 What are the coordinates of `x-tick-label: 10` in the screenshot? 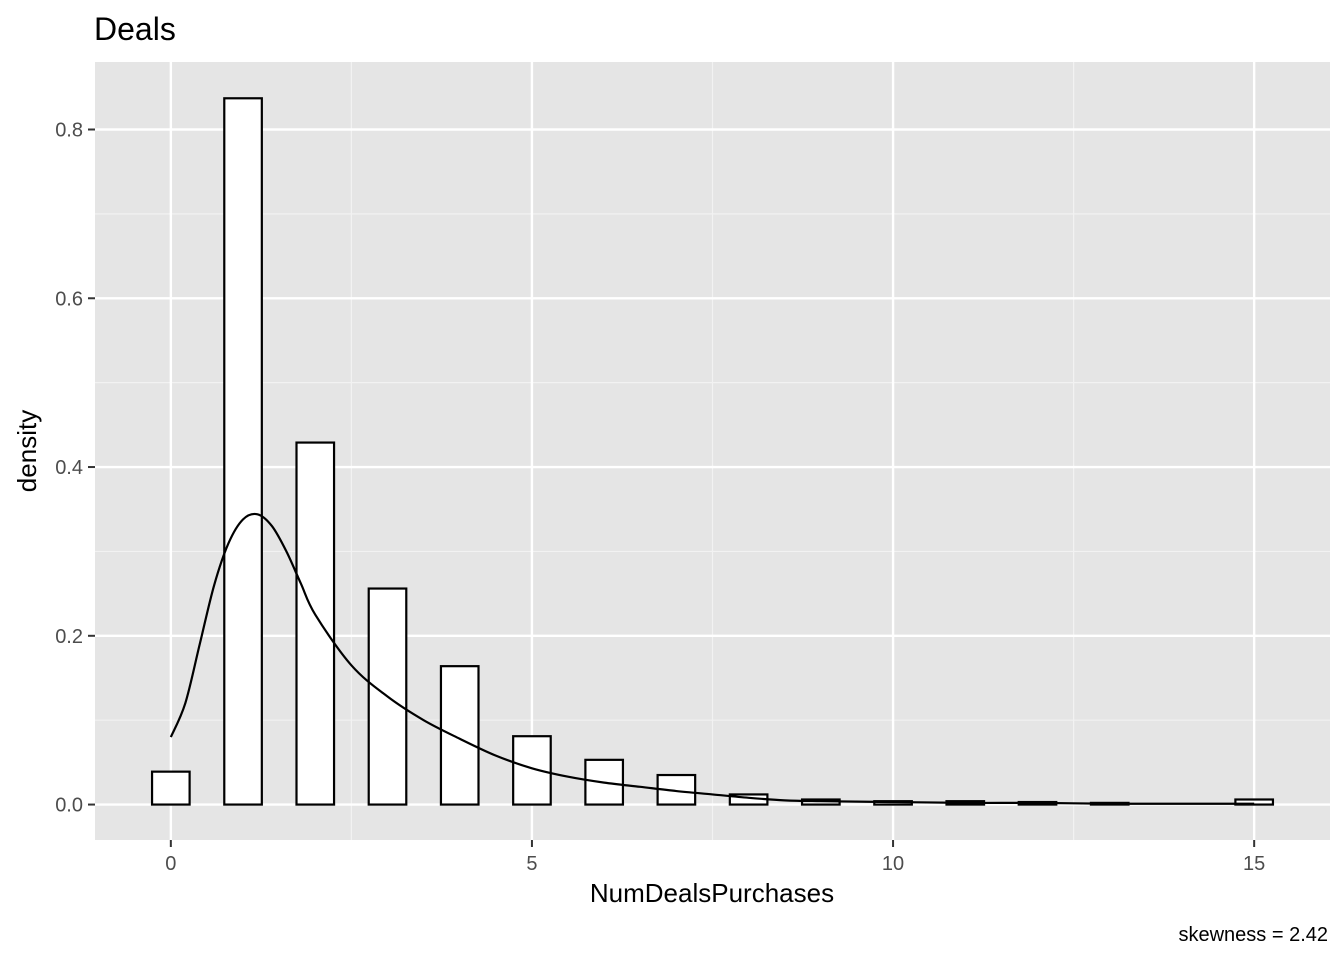 It's located at (893, 864).